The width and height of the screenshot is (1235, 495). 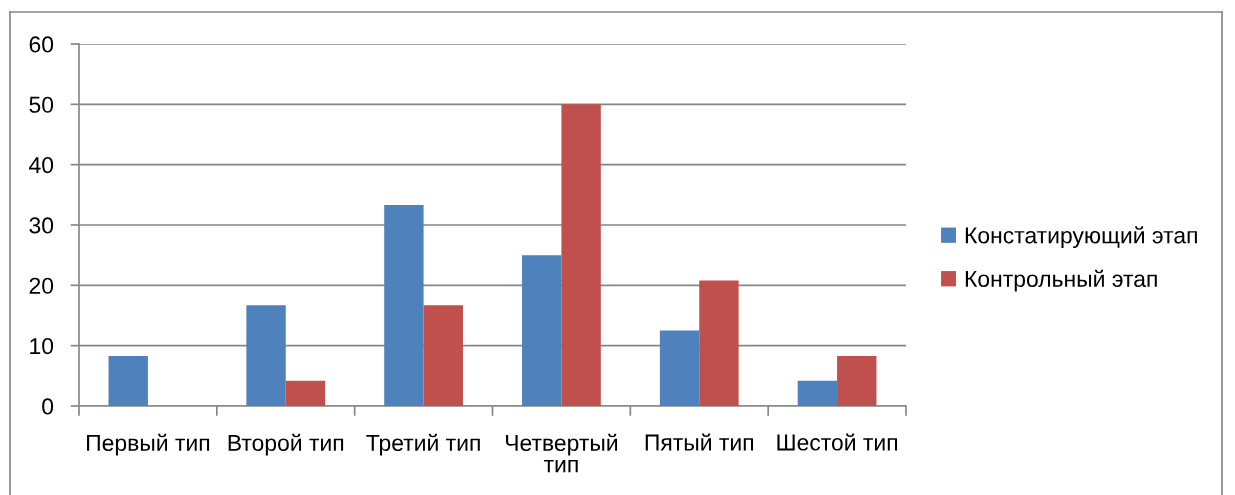 What do you see at coordinates (837, 442) in the screenshot?
I see `x-tick-label: Шестой тип` at bounding box center [837, 442].